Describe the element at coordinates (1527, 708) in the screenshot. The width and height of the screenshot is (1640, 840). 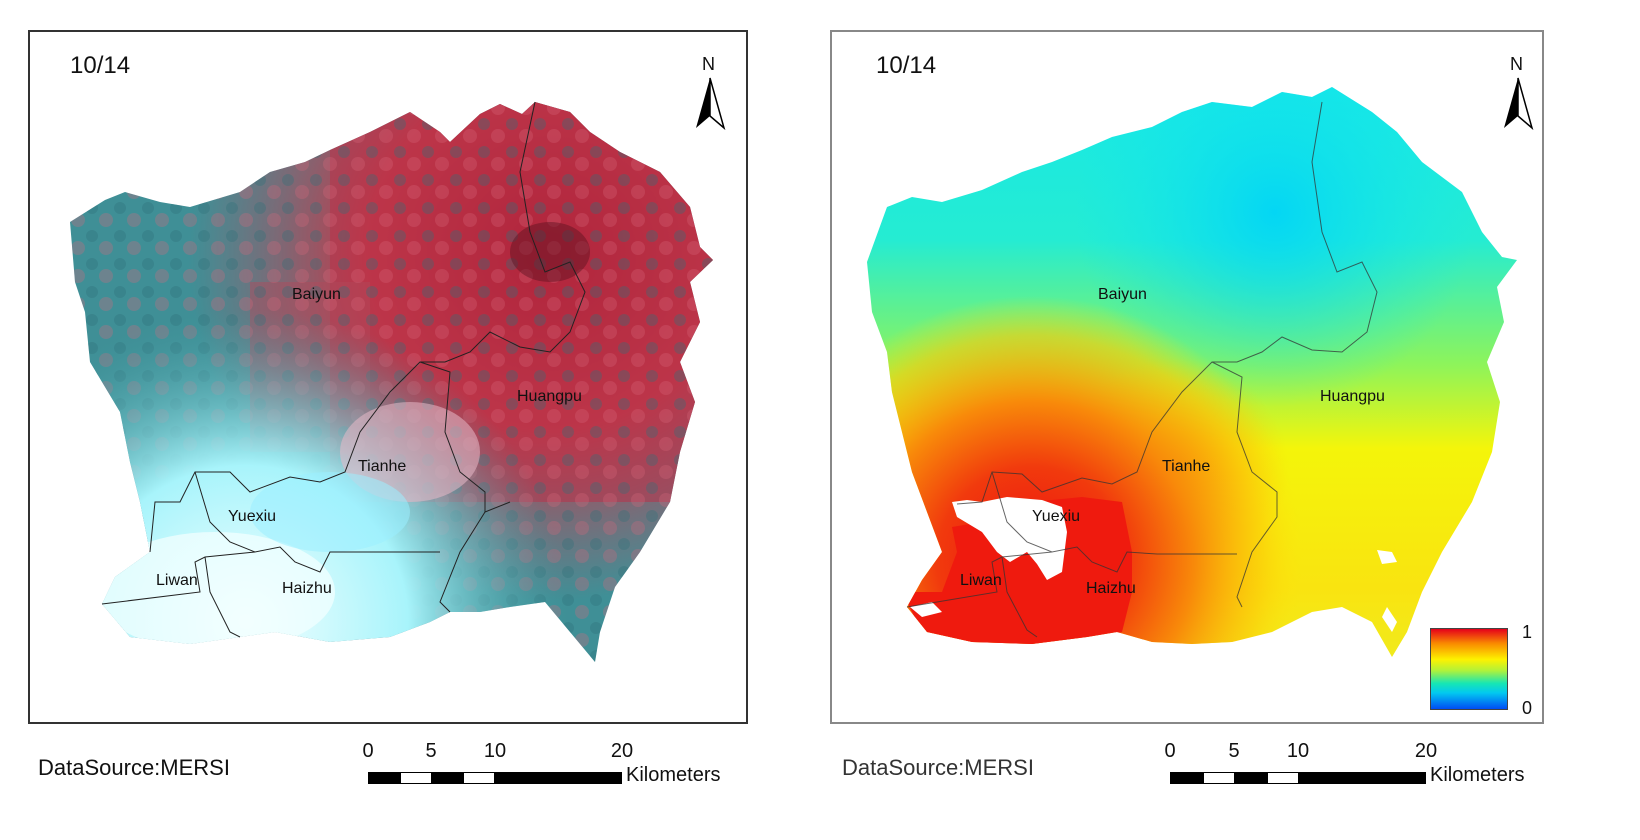
I see `legend-min-label: 0` at that location.